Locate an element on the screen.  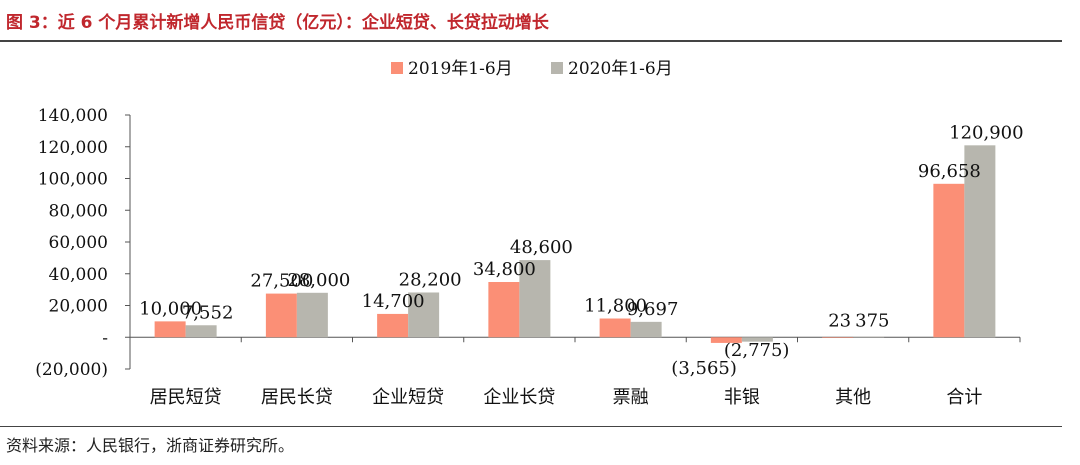
data-label: 28,000 is located at coordinates (318, 280).